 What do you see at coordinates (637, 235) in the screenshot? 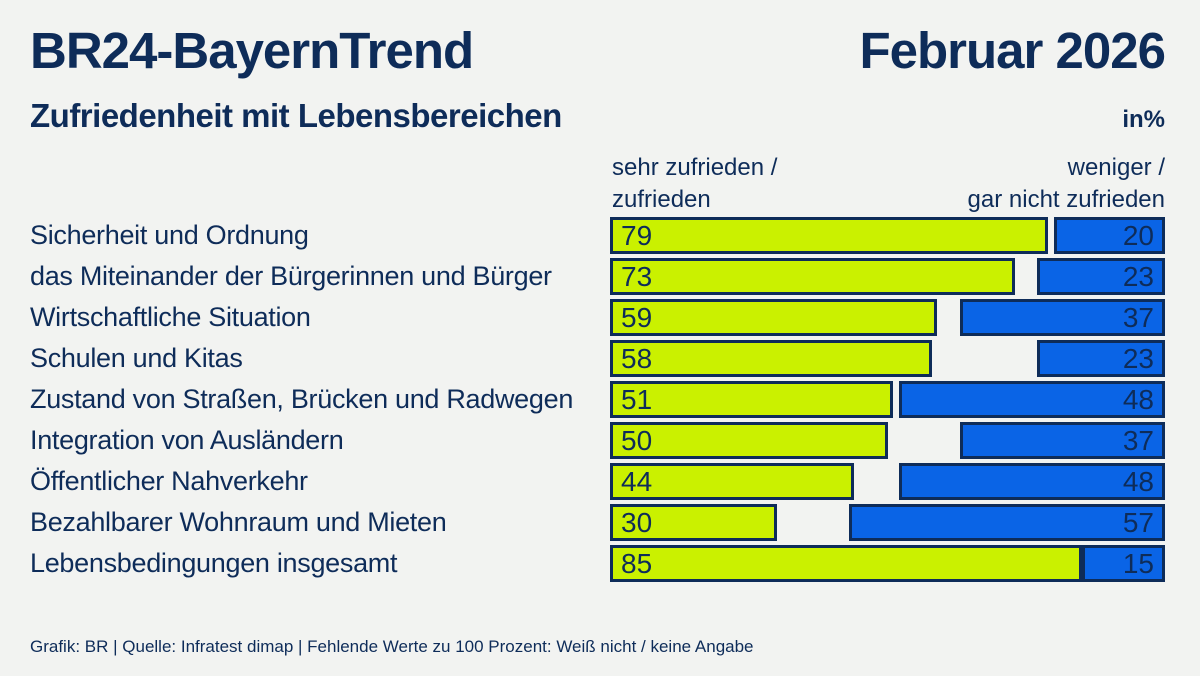
I see `positive-value: 79` at bounding box center [637, 235].